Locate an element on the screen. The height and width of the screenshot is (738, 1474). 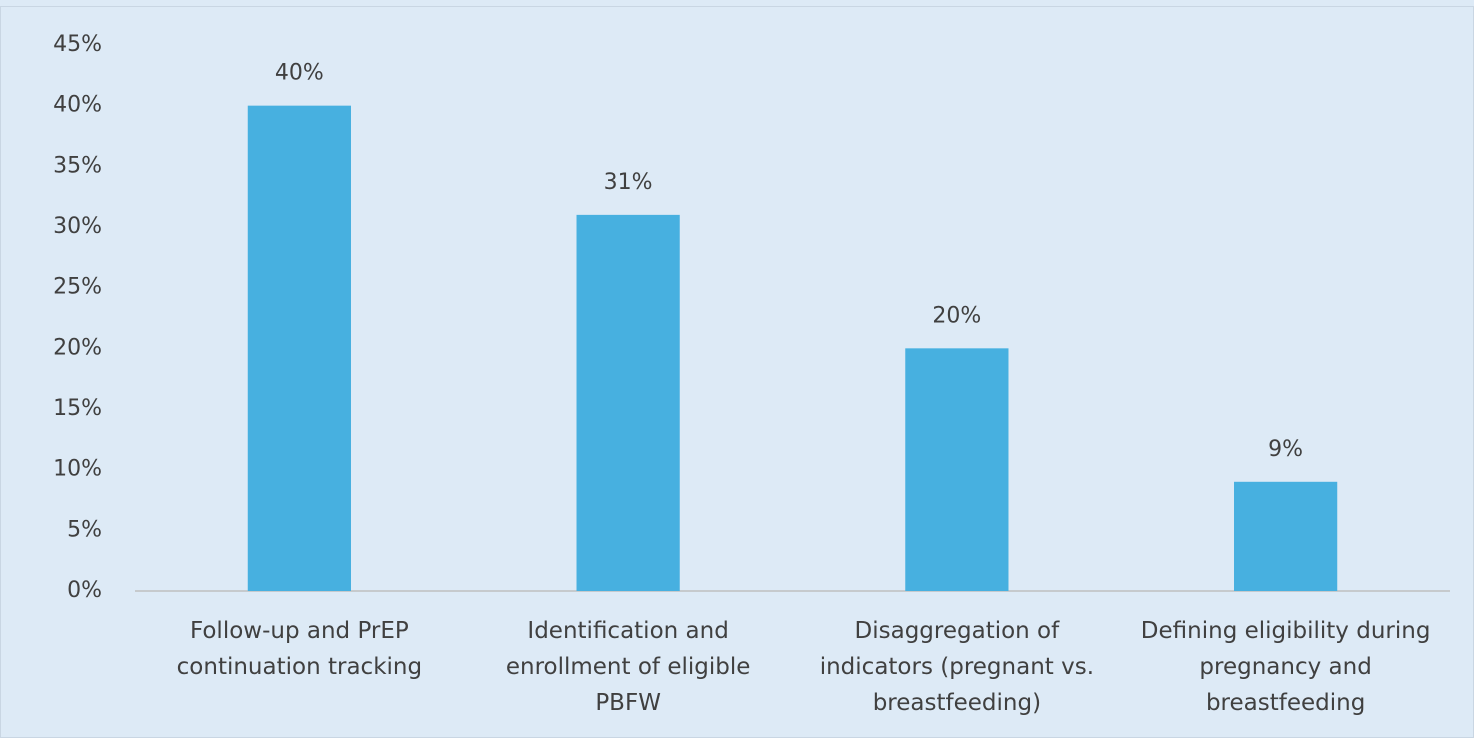
x-tick-label: Follow-up and PrEP continuation tracking is located at coordinates (299, 649).